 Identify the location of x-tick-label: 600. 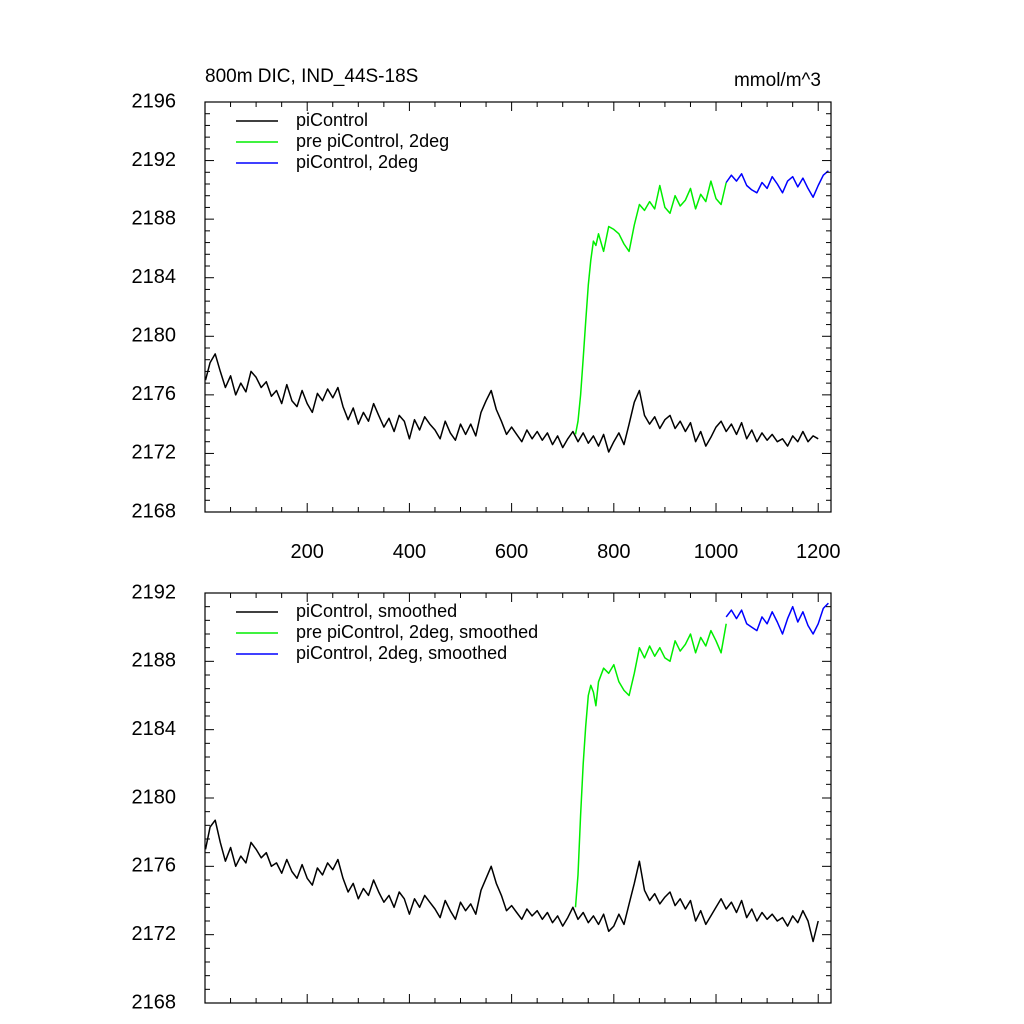
(511, 552).